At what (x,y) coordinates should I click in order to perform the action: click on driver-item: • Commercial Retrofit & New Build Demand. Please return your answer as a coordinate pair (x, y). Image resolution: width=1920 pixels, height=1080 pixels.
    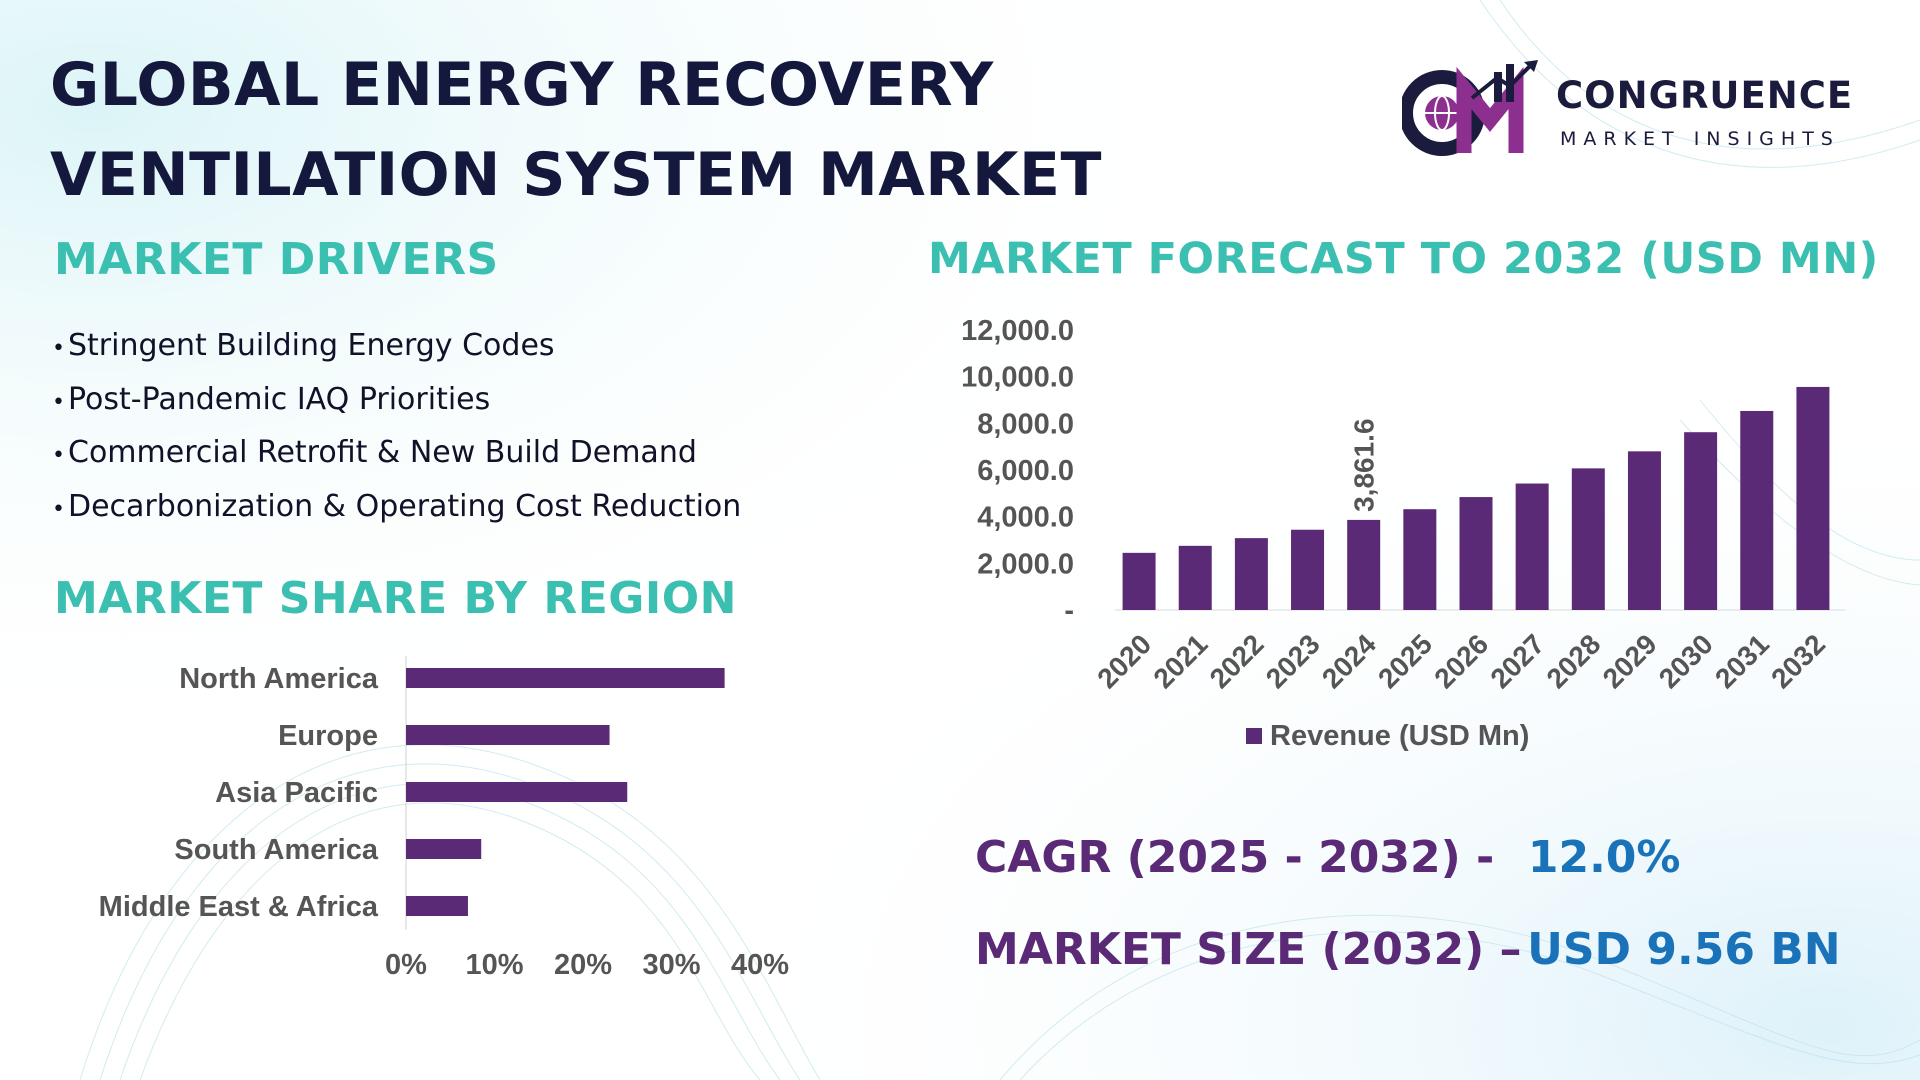
    Looking at the image, I should click on (396, 456).